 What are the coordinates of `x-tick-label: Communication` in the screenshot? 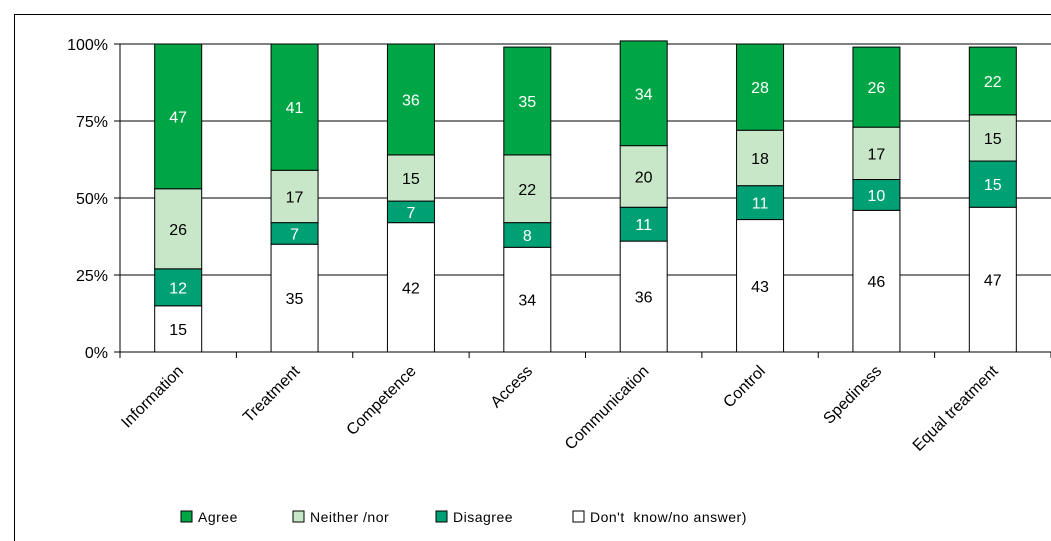 It's located at (607, 408).